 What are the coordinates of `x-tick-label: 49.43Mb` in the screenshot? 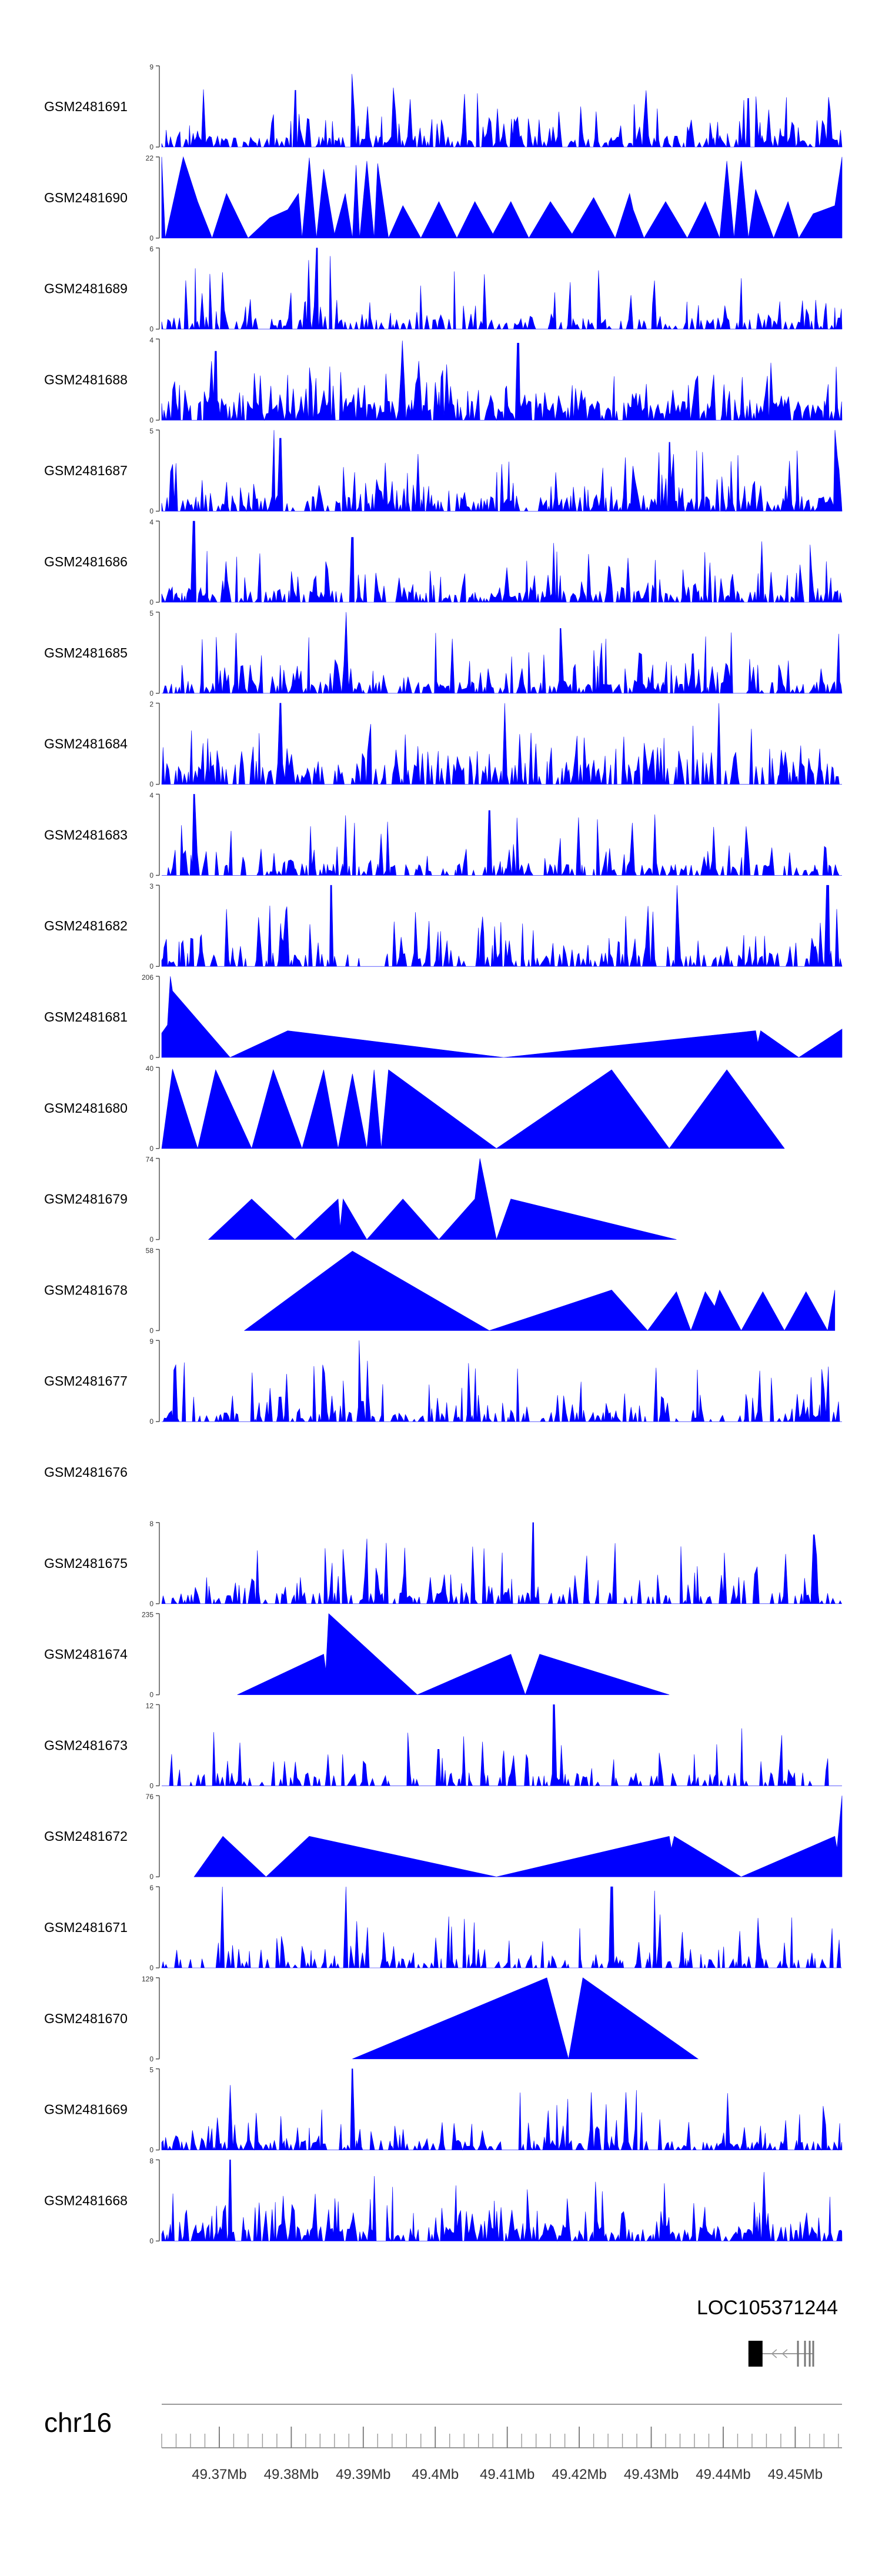 It's located at (651, 2474).